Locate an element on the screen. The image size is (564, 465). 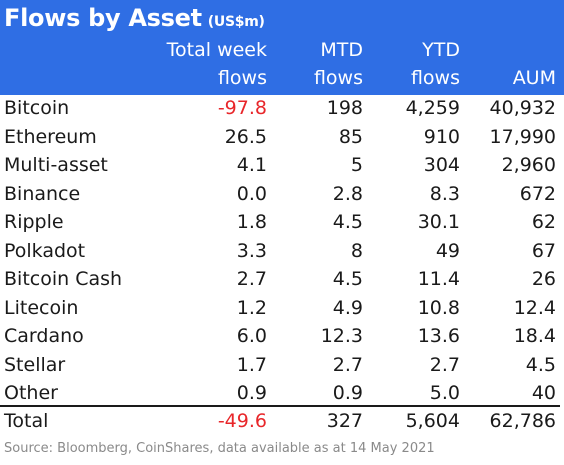
row-mtd: 4.9 is located at coordinates (347, 307).